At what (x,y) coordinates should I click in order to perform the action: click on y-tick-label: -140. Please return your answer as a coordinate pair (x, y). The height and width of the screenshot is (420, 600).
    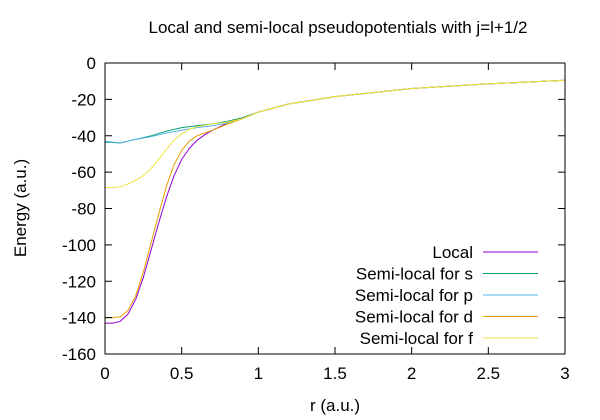
    Looking at the image, I should click on (79, 318).